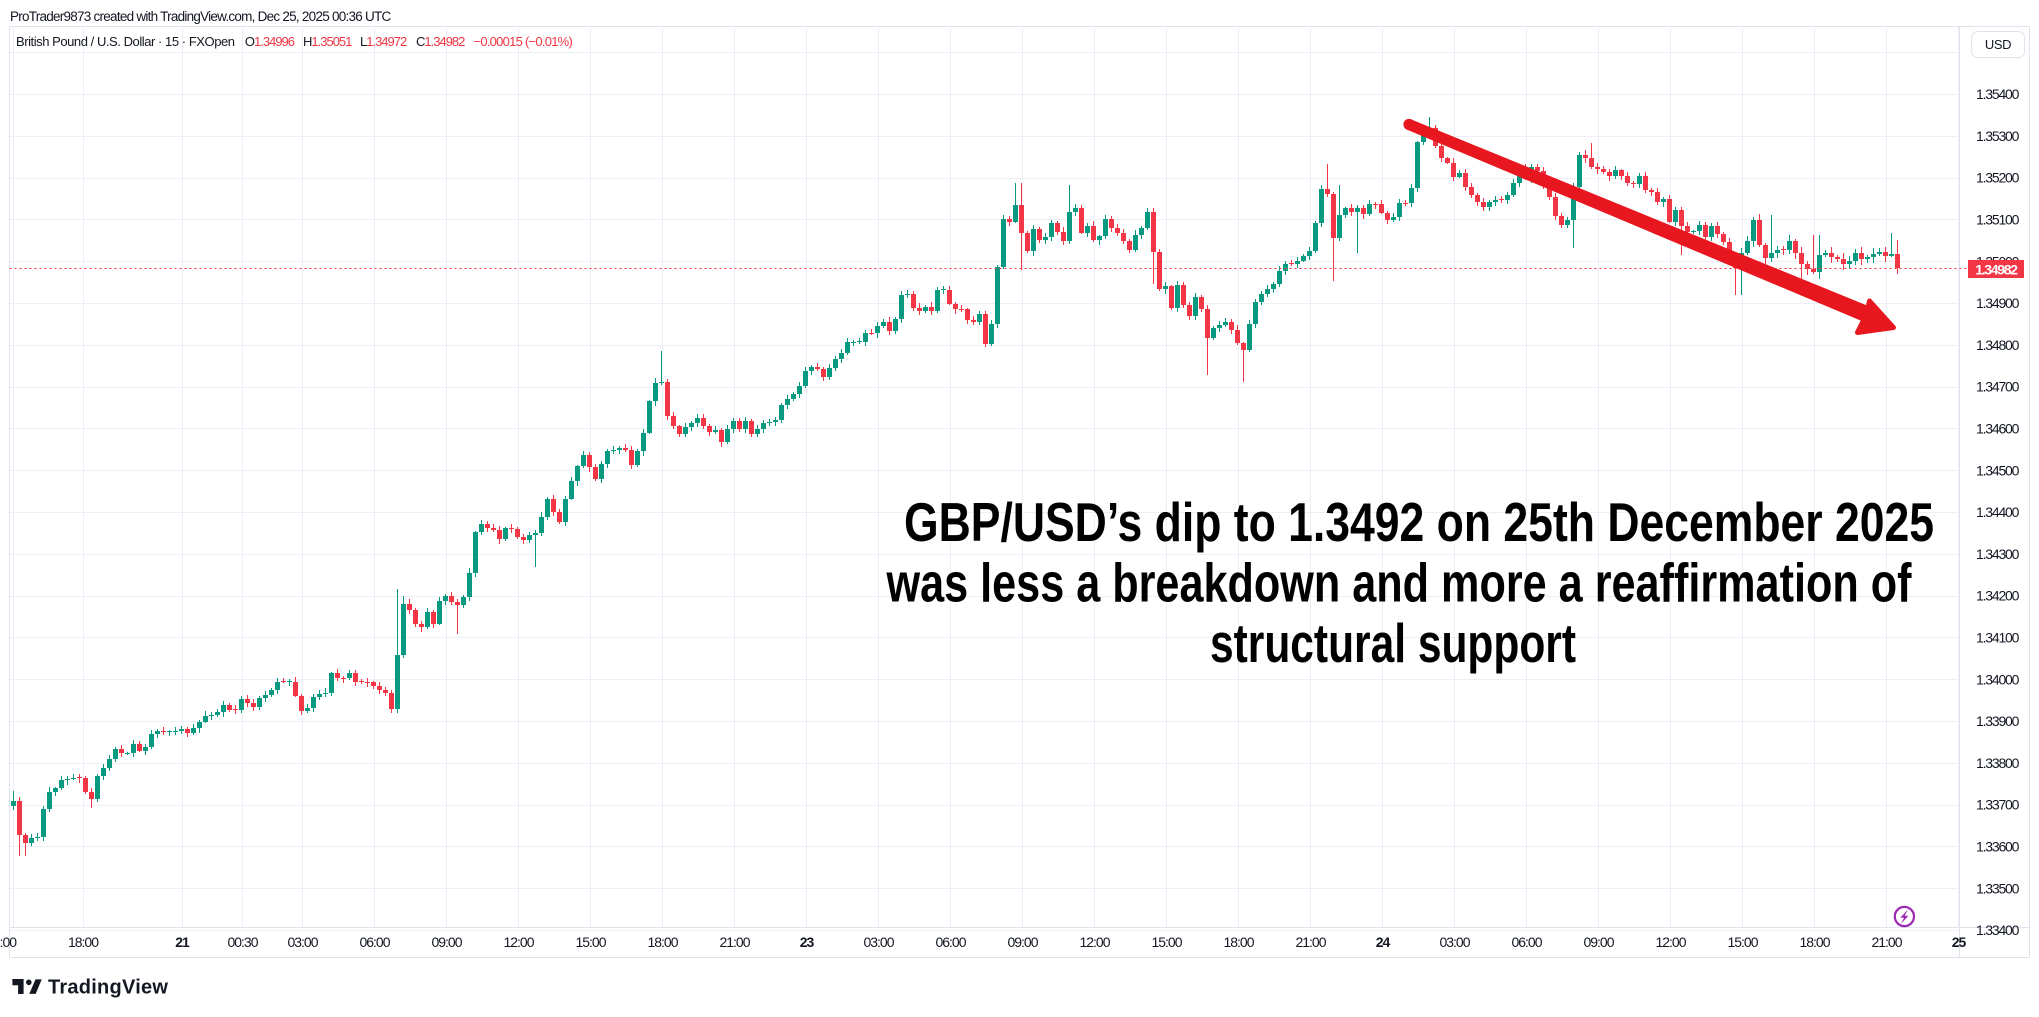 The height and width of the screenshot is (1017, 2039). What do you see at coordinates (1998, 930) in the screenshot?
I see `svg-text: 1.33400` at bounding box center [1998, 930].